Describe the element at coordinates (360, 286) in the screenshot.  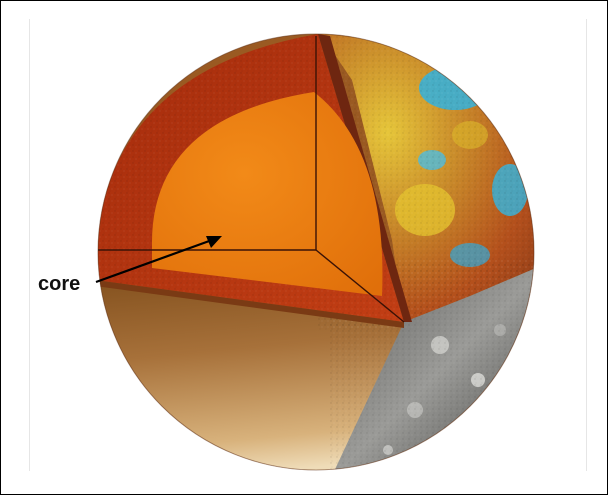
I see `cut-line-diagonal` at that location.